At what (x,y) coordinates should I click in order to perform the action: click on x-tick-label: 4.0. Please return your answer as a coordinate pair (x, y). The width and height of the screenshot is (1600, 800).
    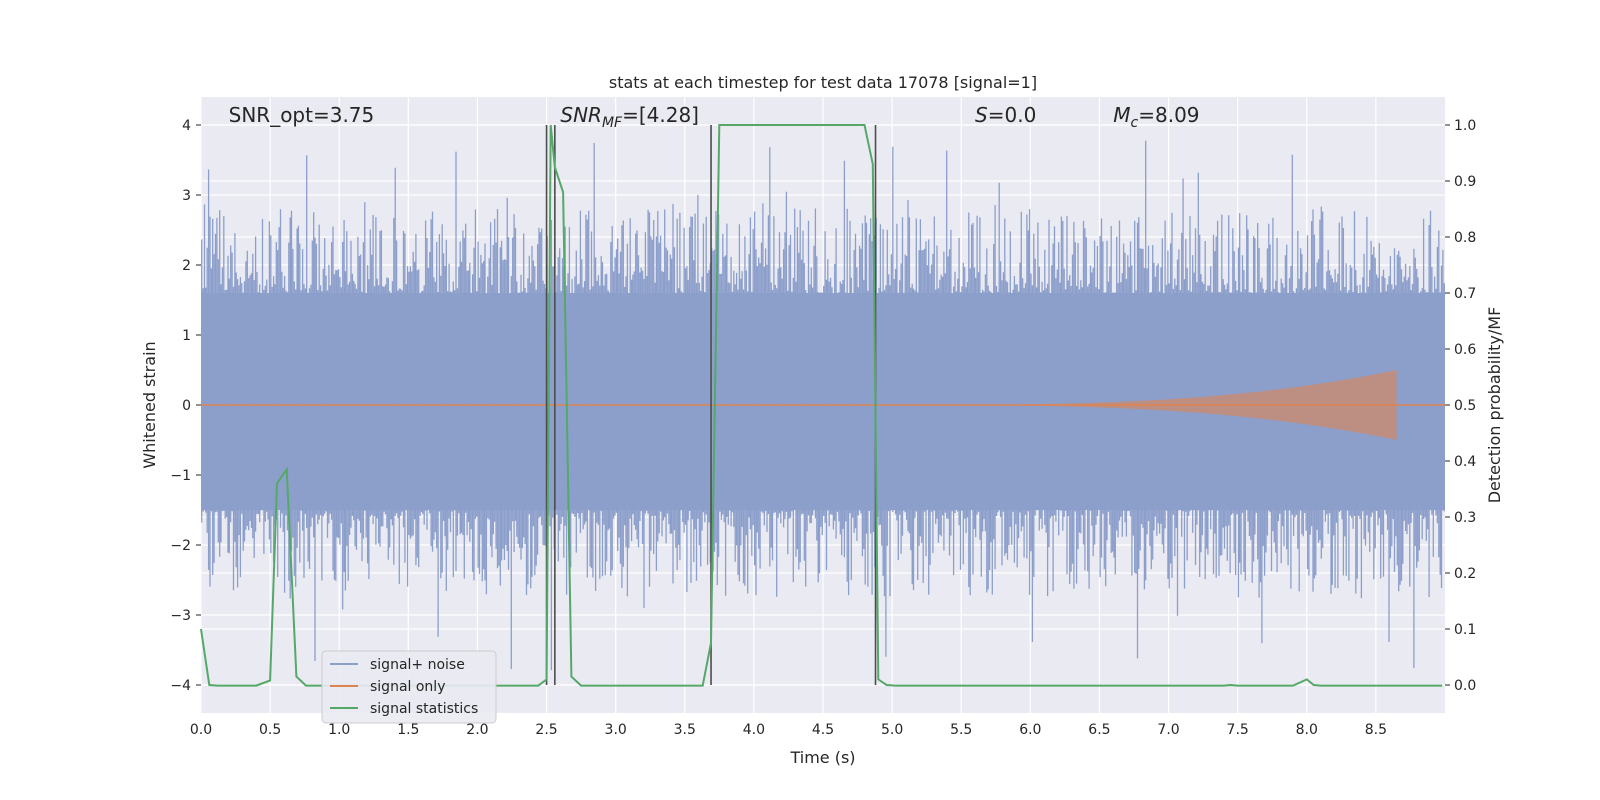
    Looking at the image, I should click on (754, 730).